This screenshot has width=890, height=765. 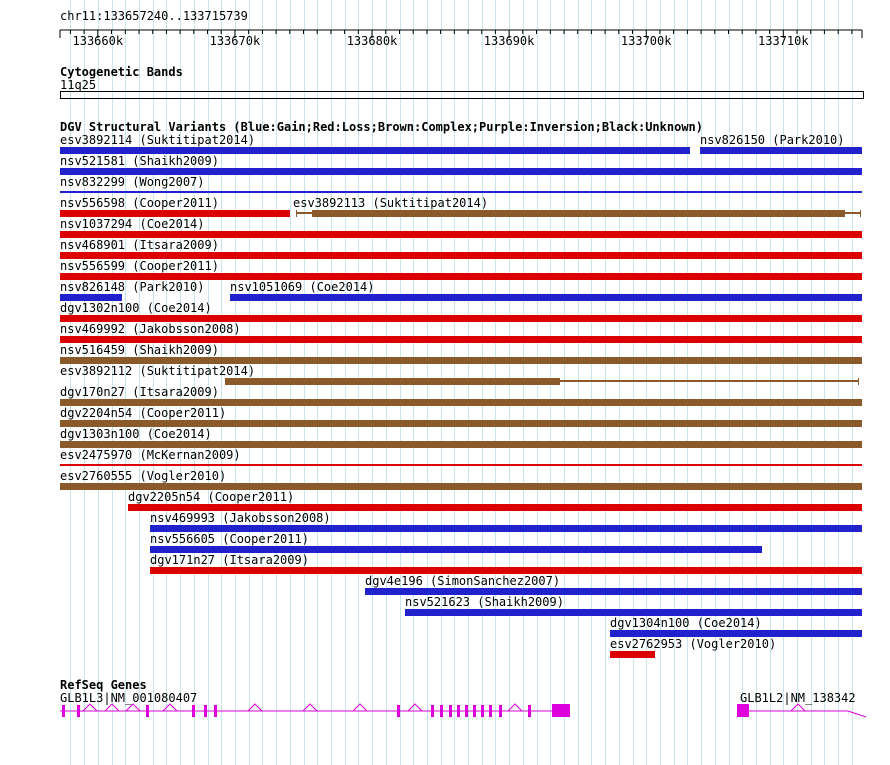 What do you see at coordinates (132, 182) in the screenshot?
I see `variant-label: nsv832299 (Wong2007)` at bounding box center [132, 182].